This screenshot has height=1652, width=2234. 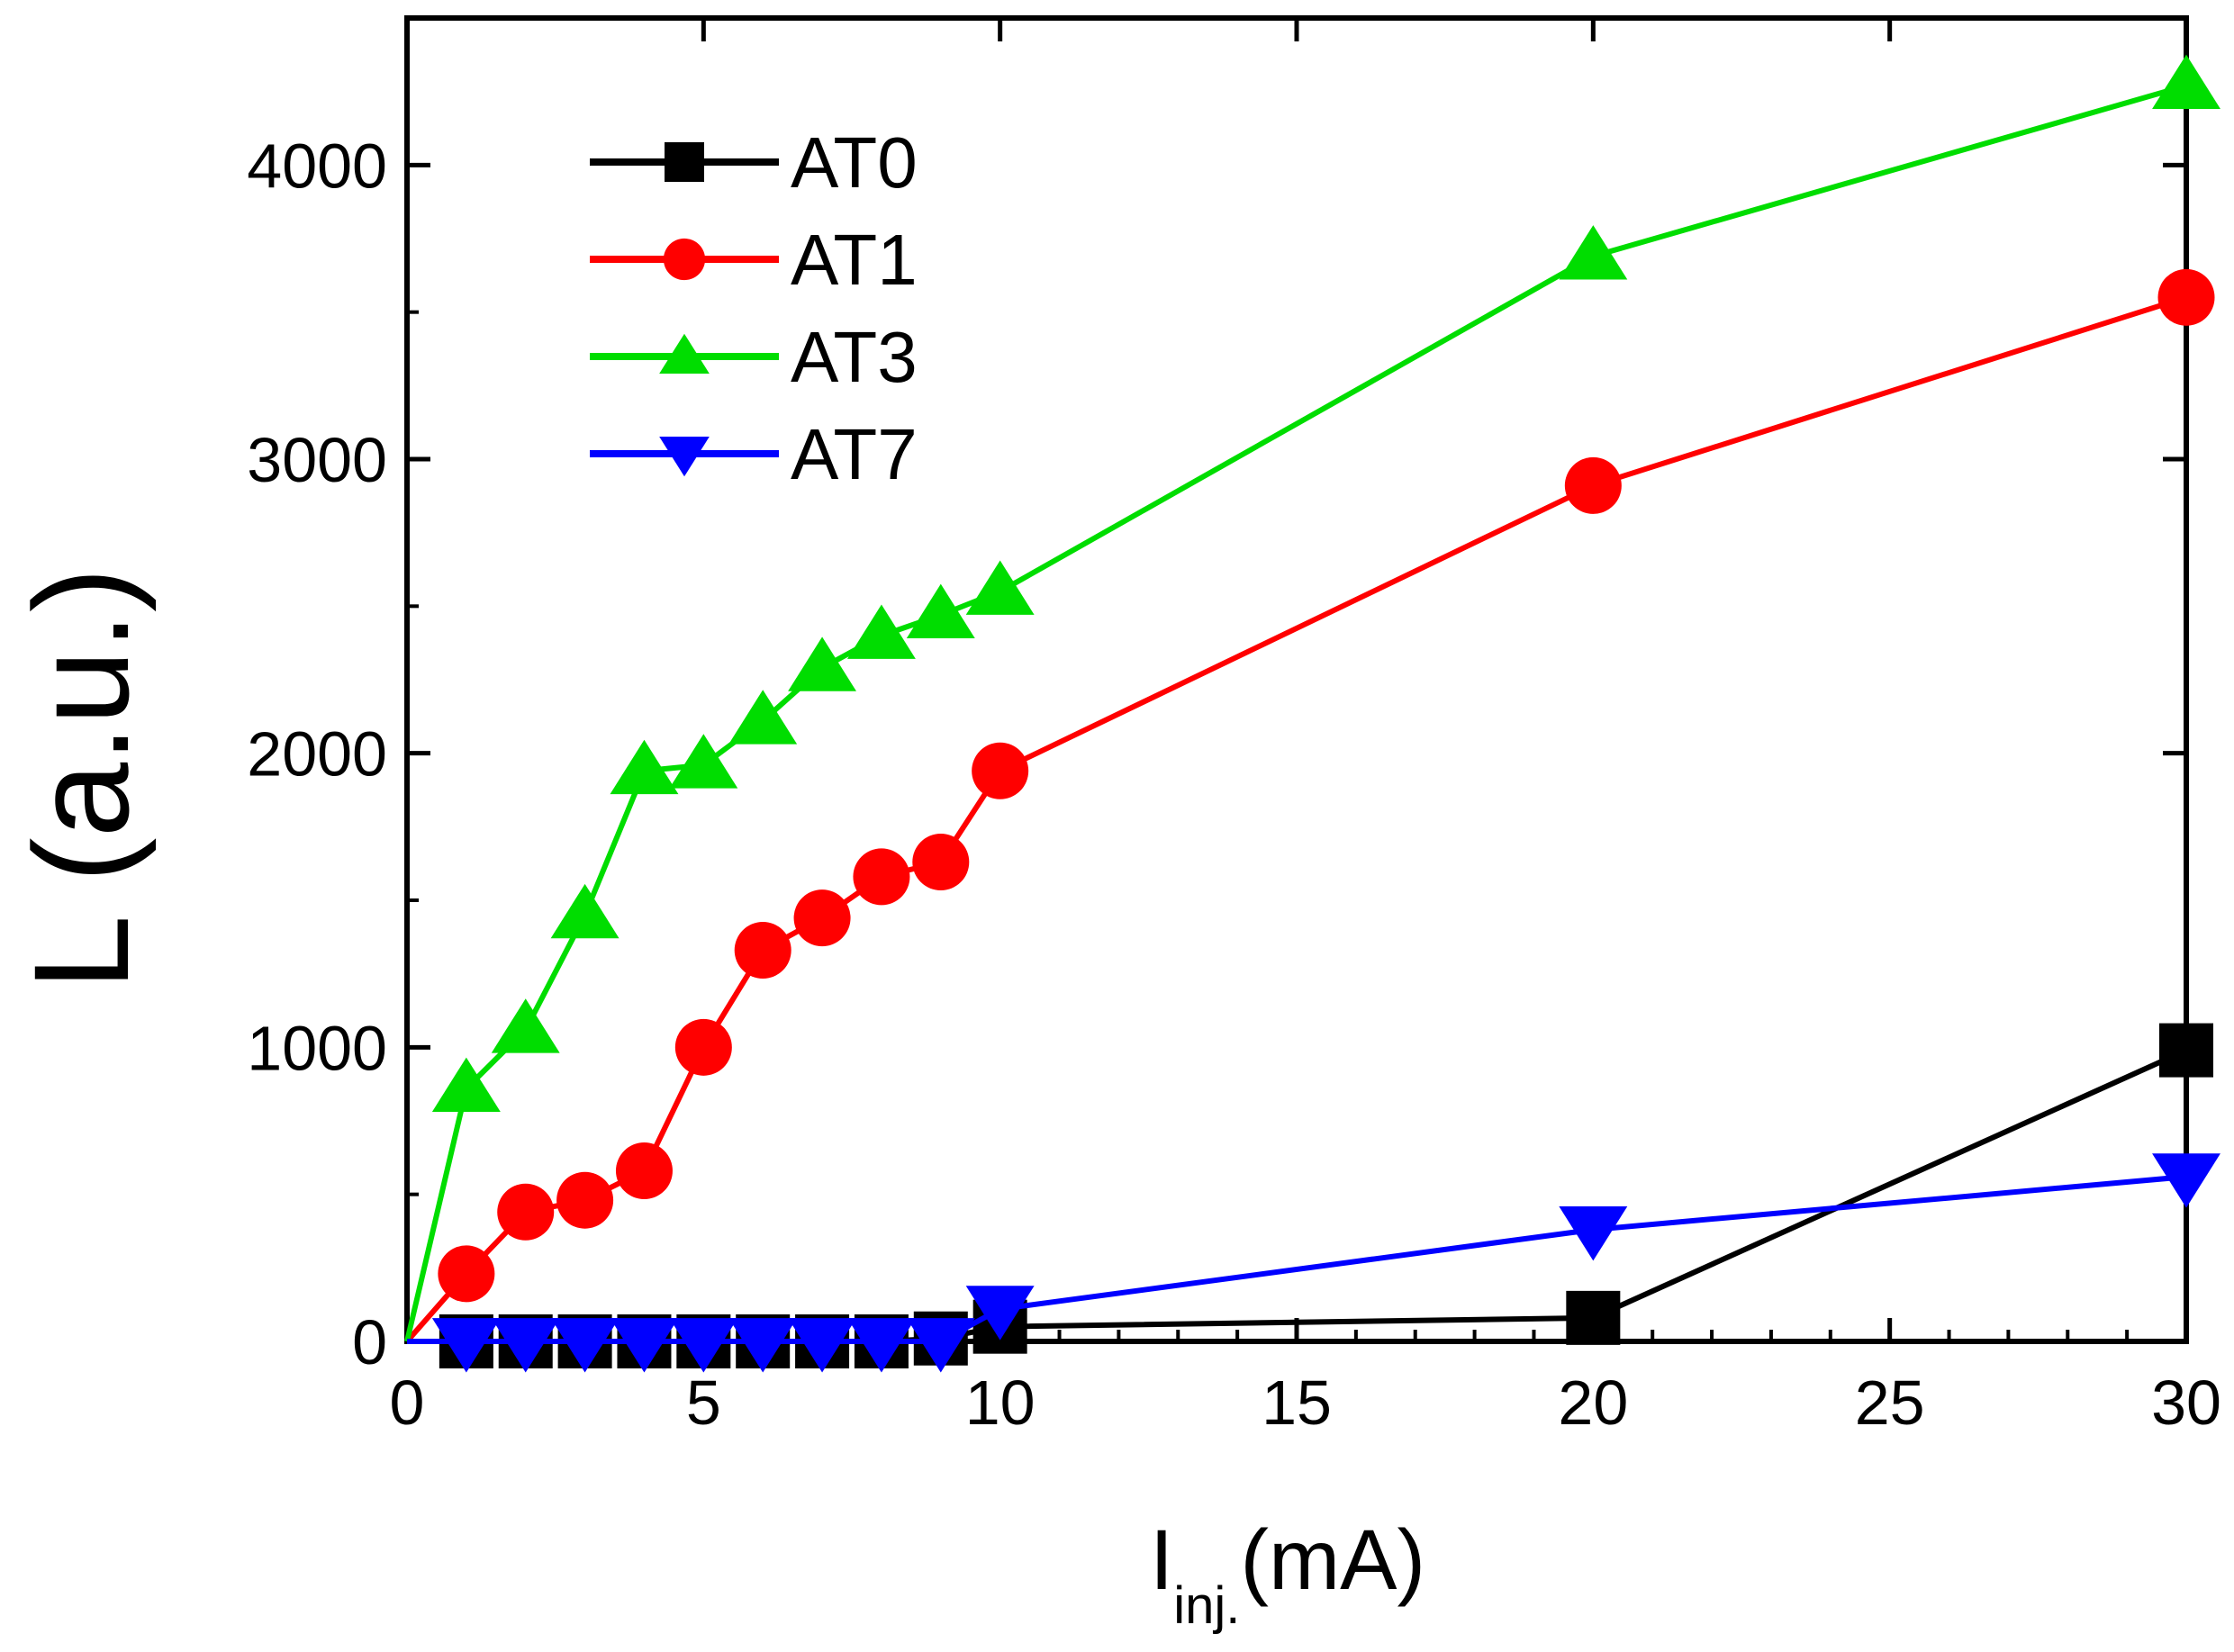 I want to click on y-tick-label: 0, so click(x=370, y=1342).